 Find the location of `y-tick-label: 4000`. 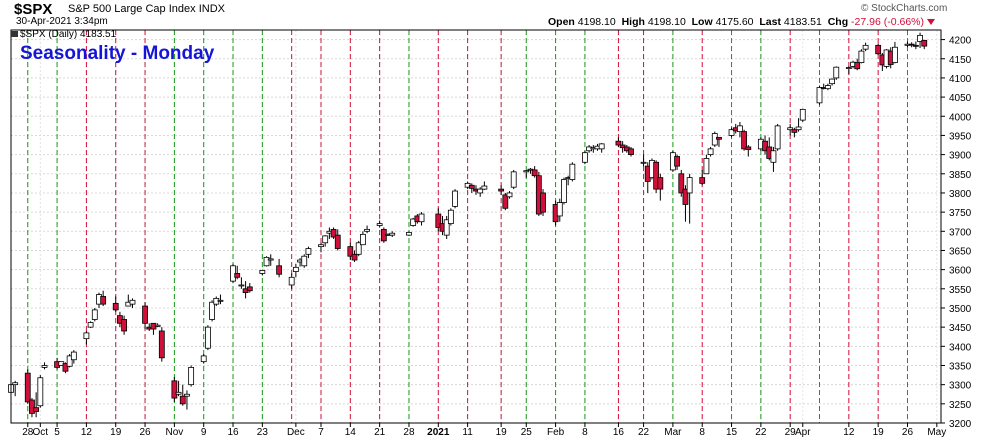

y-tick-label: 4000 is located at coordinates (960, 117).